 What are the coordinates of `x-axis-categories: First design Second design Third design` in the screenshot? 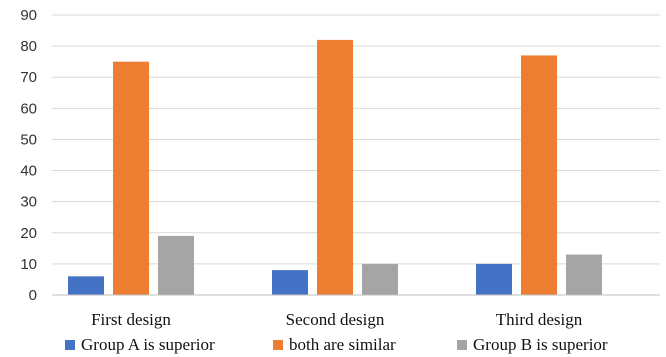 It's located at (337, 319).